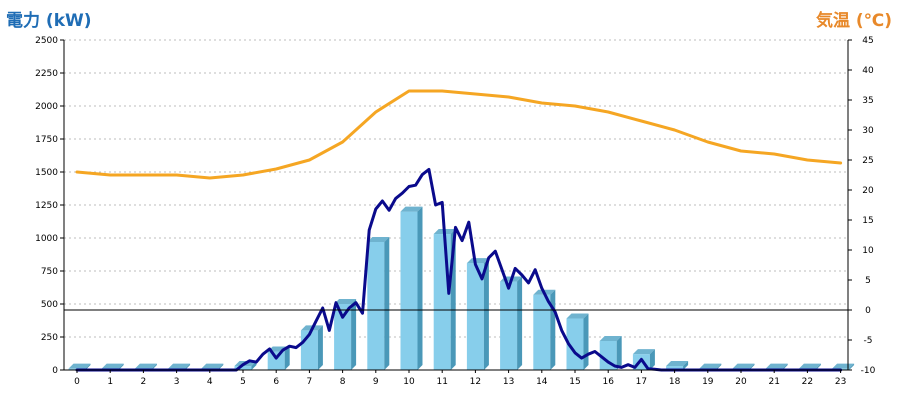 The height and width of the screenshot is (400, 900). Describe the element at coordinates (868, 371) in the screenshot. I see `right-tick-label: -10` at that location.